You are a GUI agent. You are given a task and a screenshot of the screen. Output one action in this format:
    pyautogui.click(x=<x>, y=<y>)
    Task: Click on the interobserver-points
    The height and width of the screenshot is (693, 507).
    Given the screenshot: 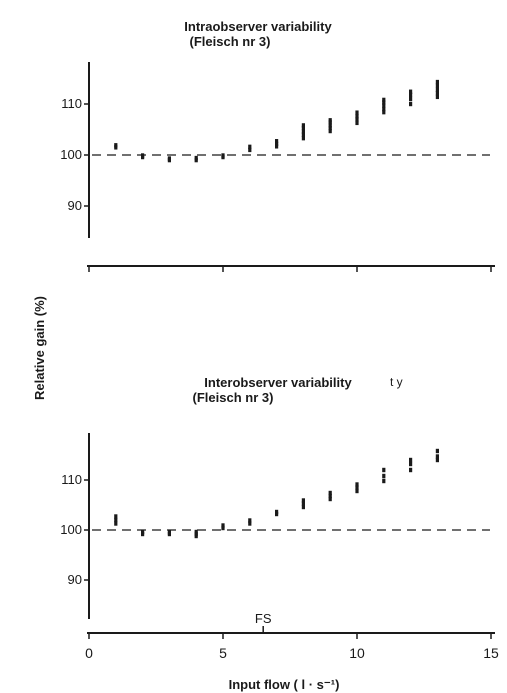 What is the action you would take?
    pyautogui.click(x=276, y=493)
    